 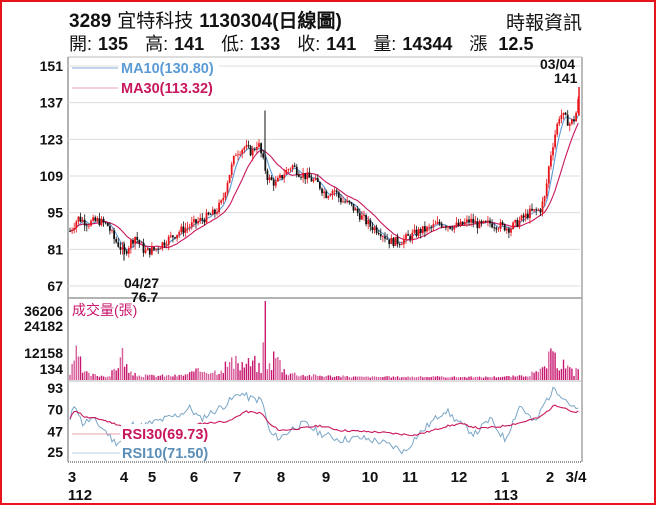 What do you see at coordinates (81, 44) in the screenshot?
I see `open-label: 開:` at bounding box center [81, 44].